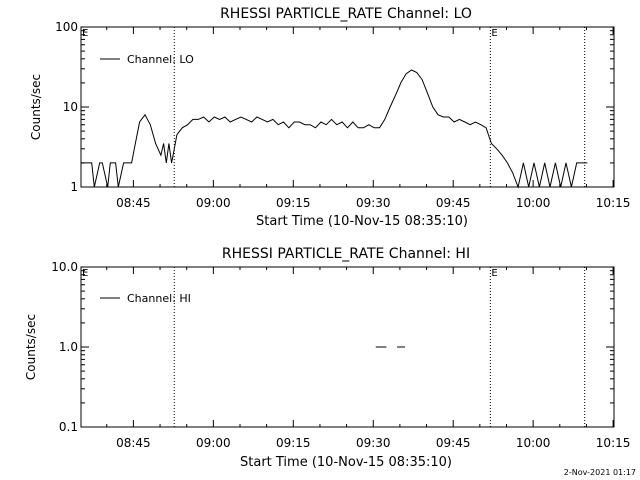  I want to click on panel-lo-ylabel: Counts/sec, so click(36, 107).